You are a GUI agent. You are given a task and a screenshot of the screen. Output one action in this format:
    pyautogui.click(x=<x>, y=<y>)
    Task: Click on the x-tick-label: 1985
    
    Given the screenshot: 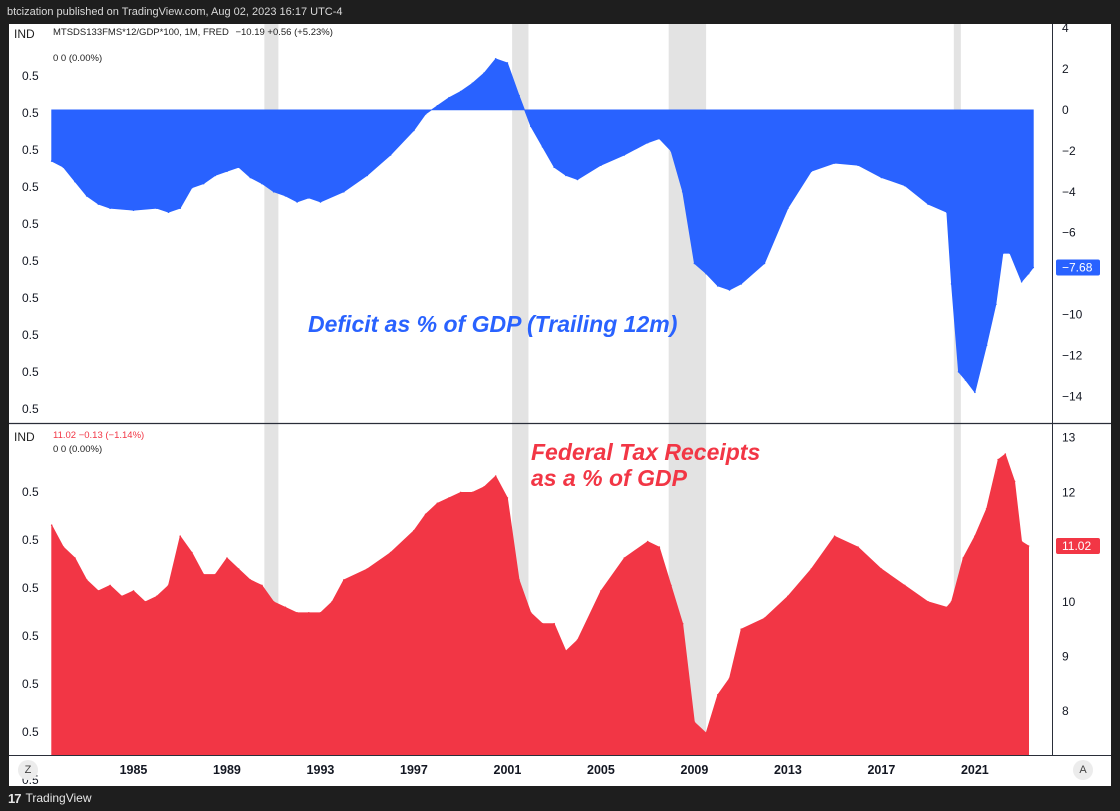 What is the action you would take?
    pyautogui.click(x=134, y=770)
    